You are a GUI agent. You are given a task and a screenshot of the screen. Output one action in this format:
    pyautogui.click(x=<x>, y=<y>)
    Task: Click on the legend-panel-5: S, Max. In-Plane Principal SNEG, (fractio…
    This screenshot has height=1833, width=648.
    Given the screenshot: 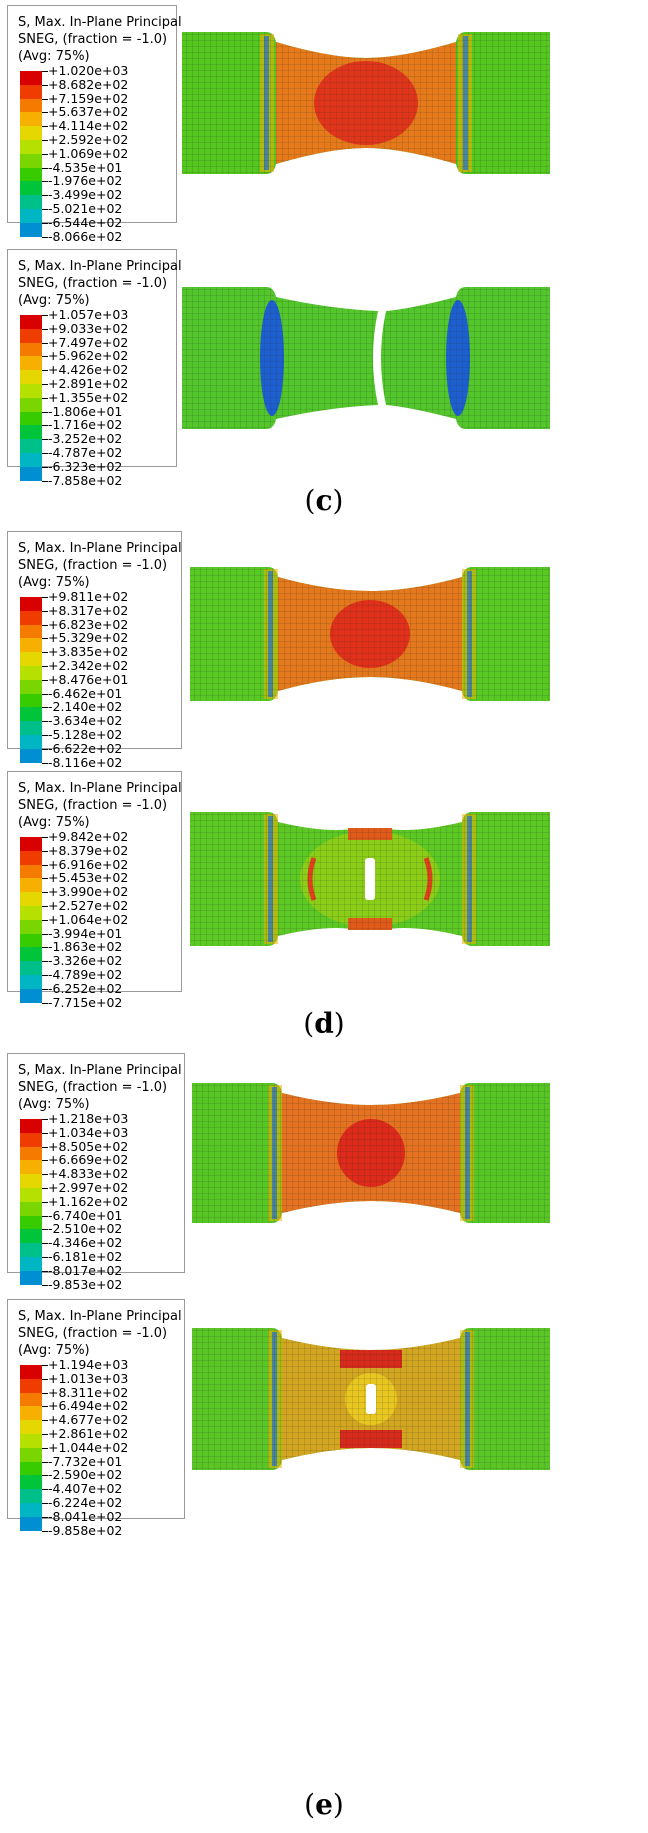 What is the action you would take?
    pyautogui.click(x=96, y=1172)
    